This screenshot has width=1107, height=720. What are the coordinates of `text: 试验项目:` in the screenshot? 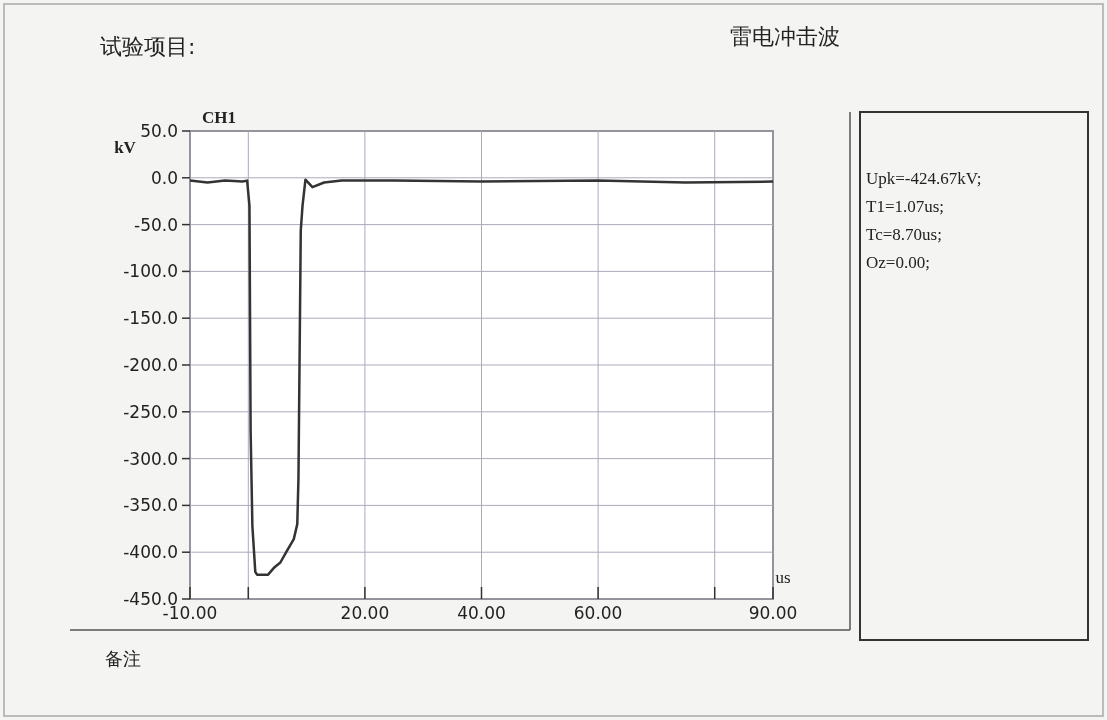 It's located at (148, 46).